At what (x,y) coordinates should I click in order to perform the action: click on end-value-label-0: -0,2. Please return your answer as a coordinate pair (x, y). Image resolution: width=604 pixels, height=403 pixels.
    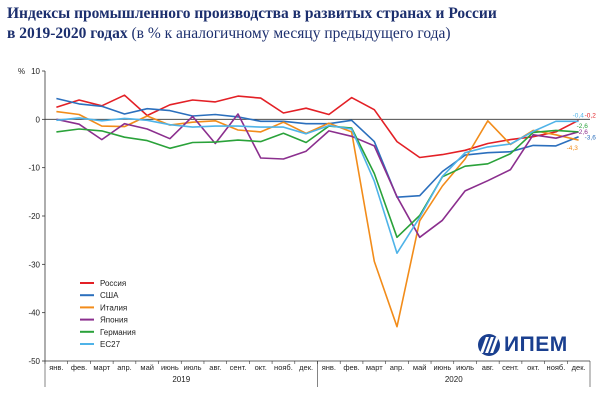
    Looking at the image, I should click on (591, 115).